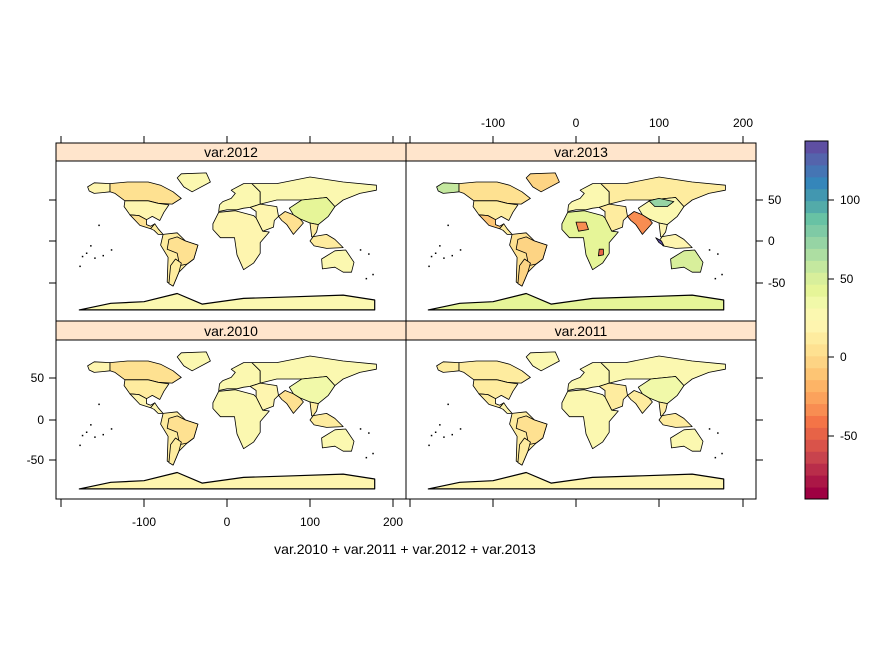  Describe the element at coordinates (582, 226) in the screenshot. I see `region-west-africa-hotspot` at that location.